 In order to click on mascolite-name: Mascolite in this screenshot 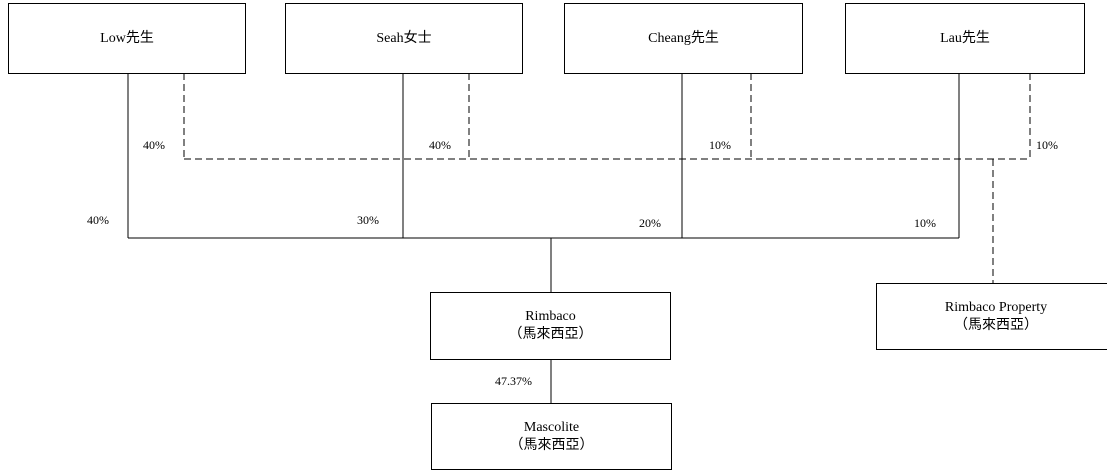, I will do `click(551, 427)`.